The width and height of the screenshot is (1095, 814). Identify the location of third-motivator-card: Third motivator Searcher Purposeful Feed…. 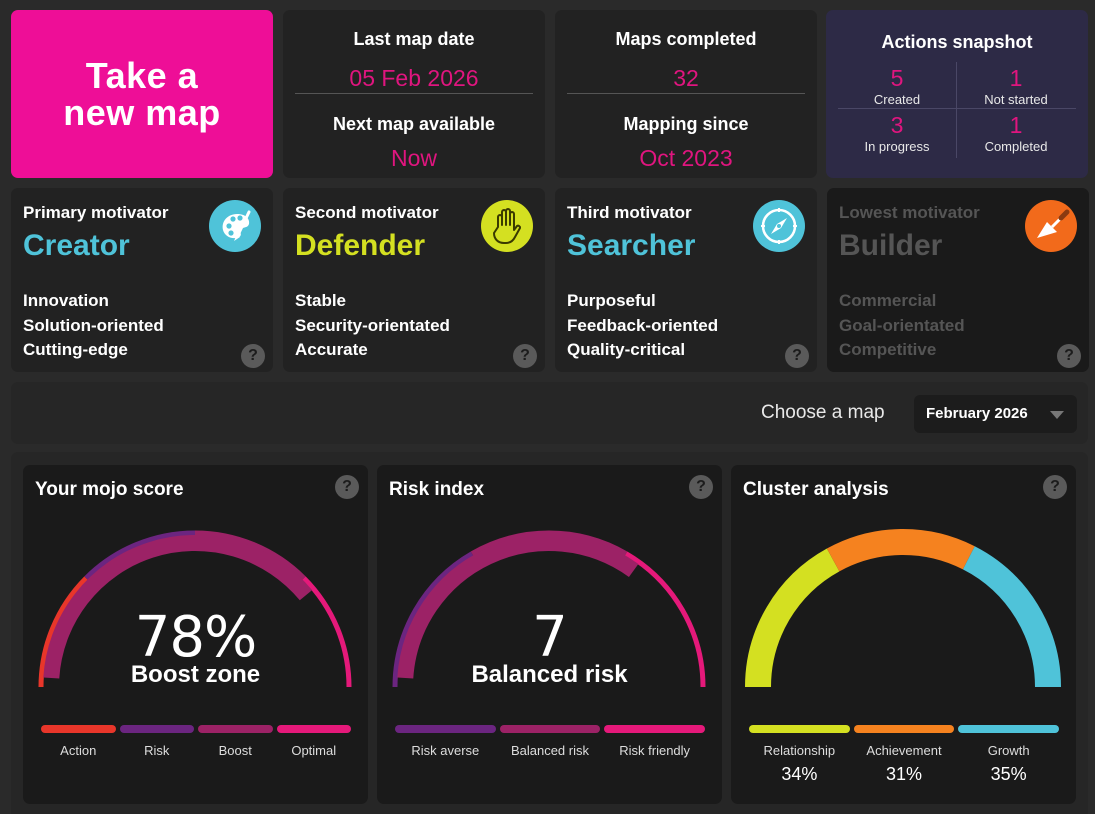
(686, 280).